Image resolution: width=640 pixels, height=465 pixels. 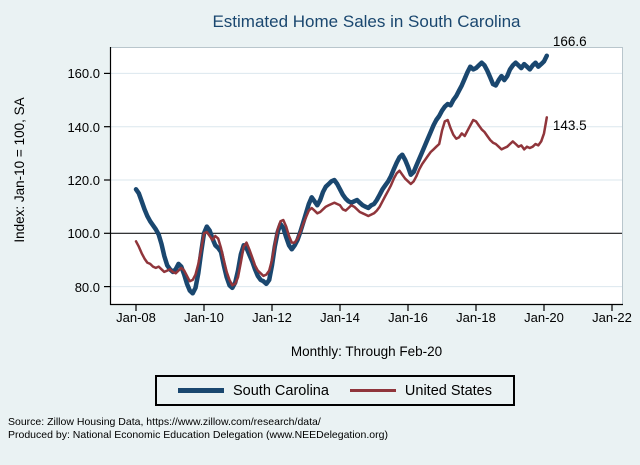 I want to click on x-tick-label: Jan-10, so click(x=204, y=317).